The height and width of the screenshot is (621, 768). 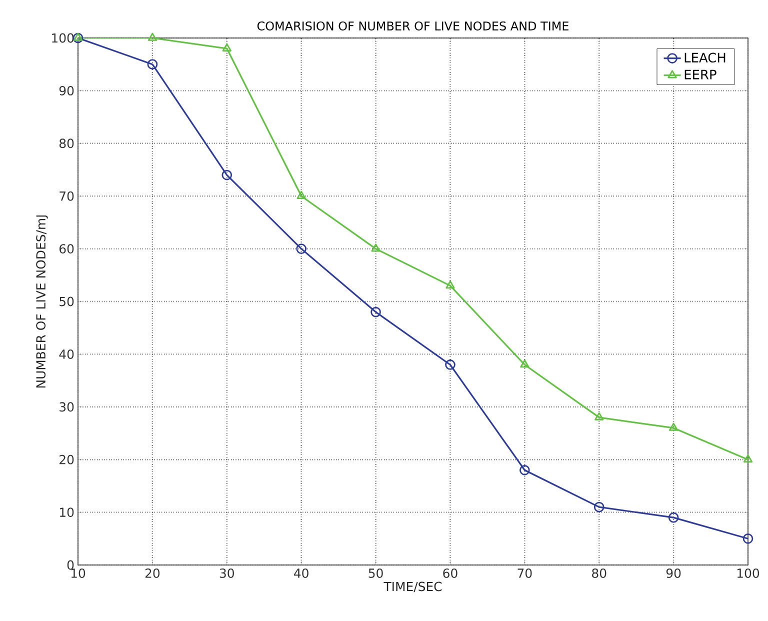 What do you see at coordinates (413, 587) in the screenshot?
I see `x-axis-title: TIME/SEC` at bounding box center [413, 587].